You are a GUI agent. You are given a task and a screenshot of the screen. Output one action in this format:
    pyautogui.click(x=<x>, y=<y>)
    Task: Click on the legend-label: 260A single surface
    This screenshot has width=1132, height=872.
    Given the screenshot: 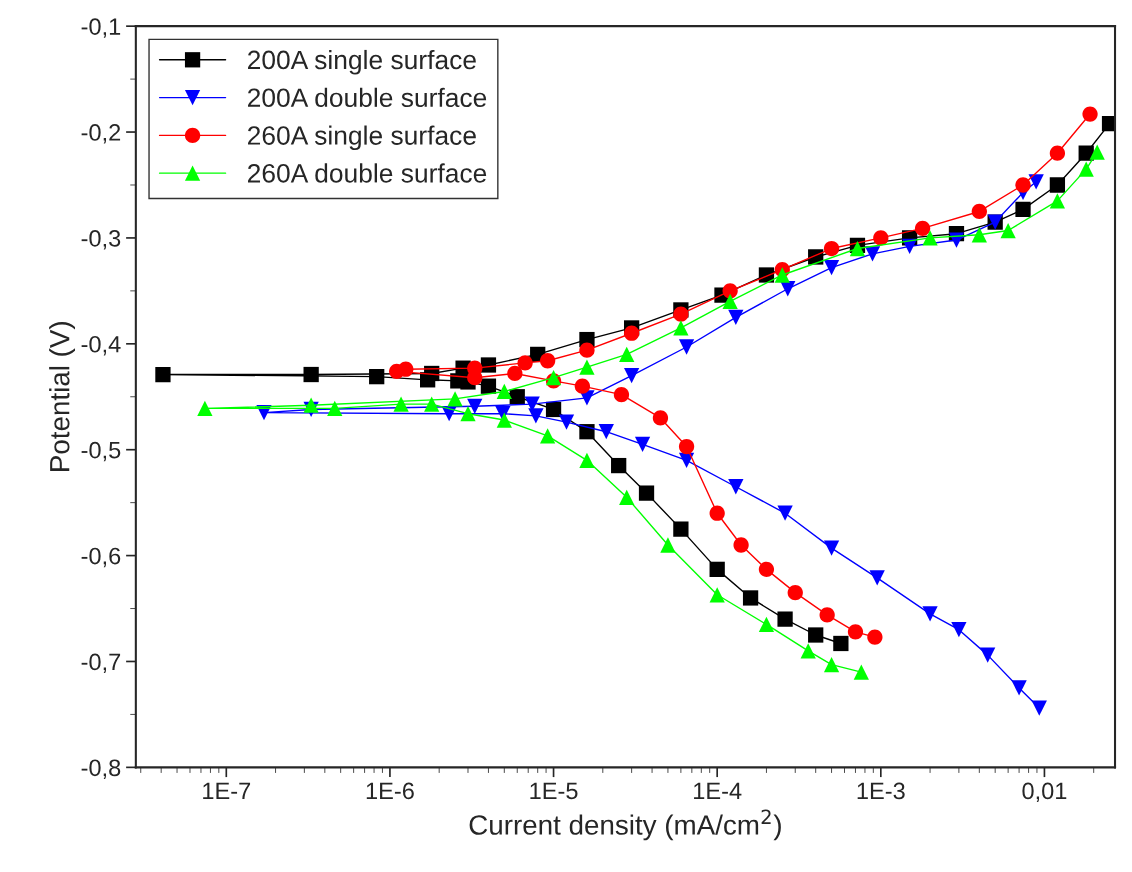 What is the action you would take?
    pyautogui.click(x=362, y=138)
    